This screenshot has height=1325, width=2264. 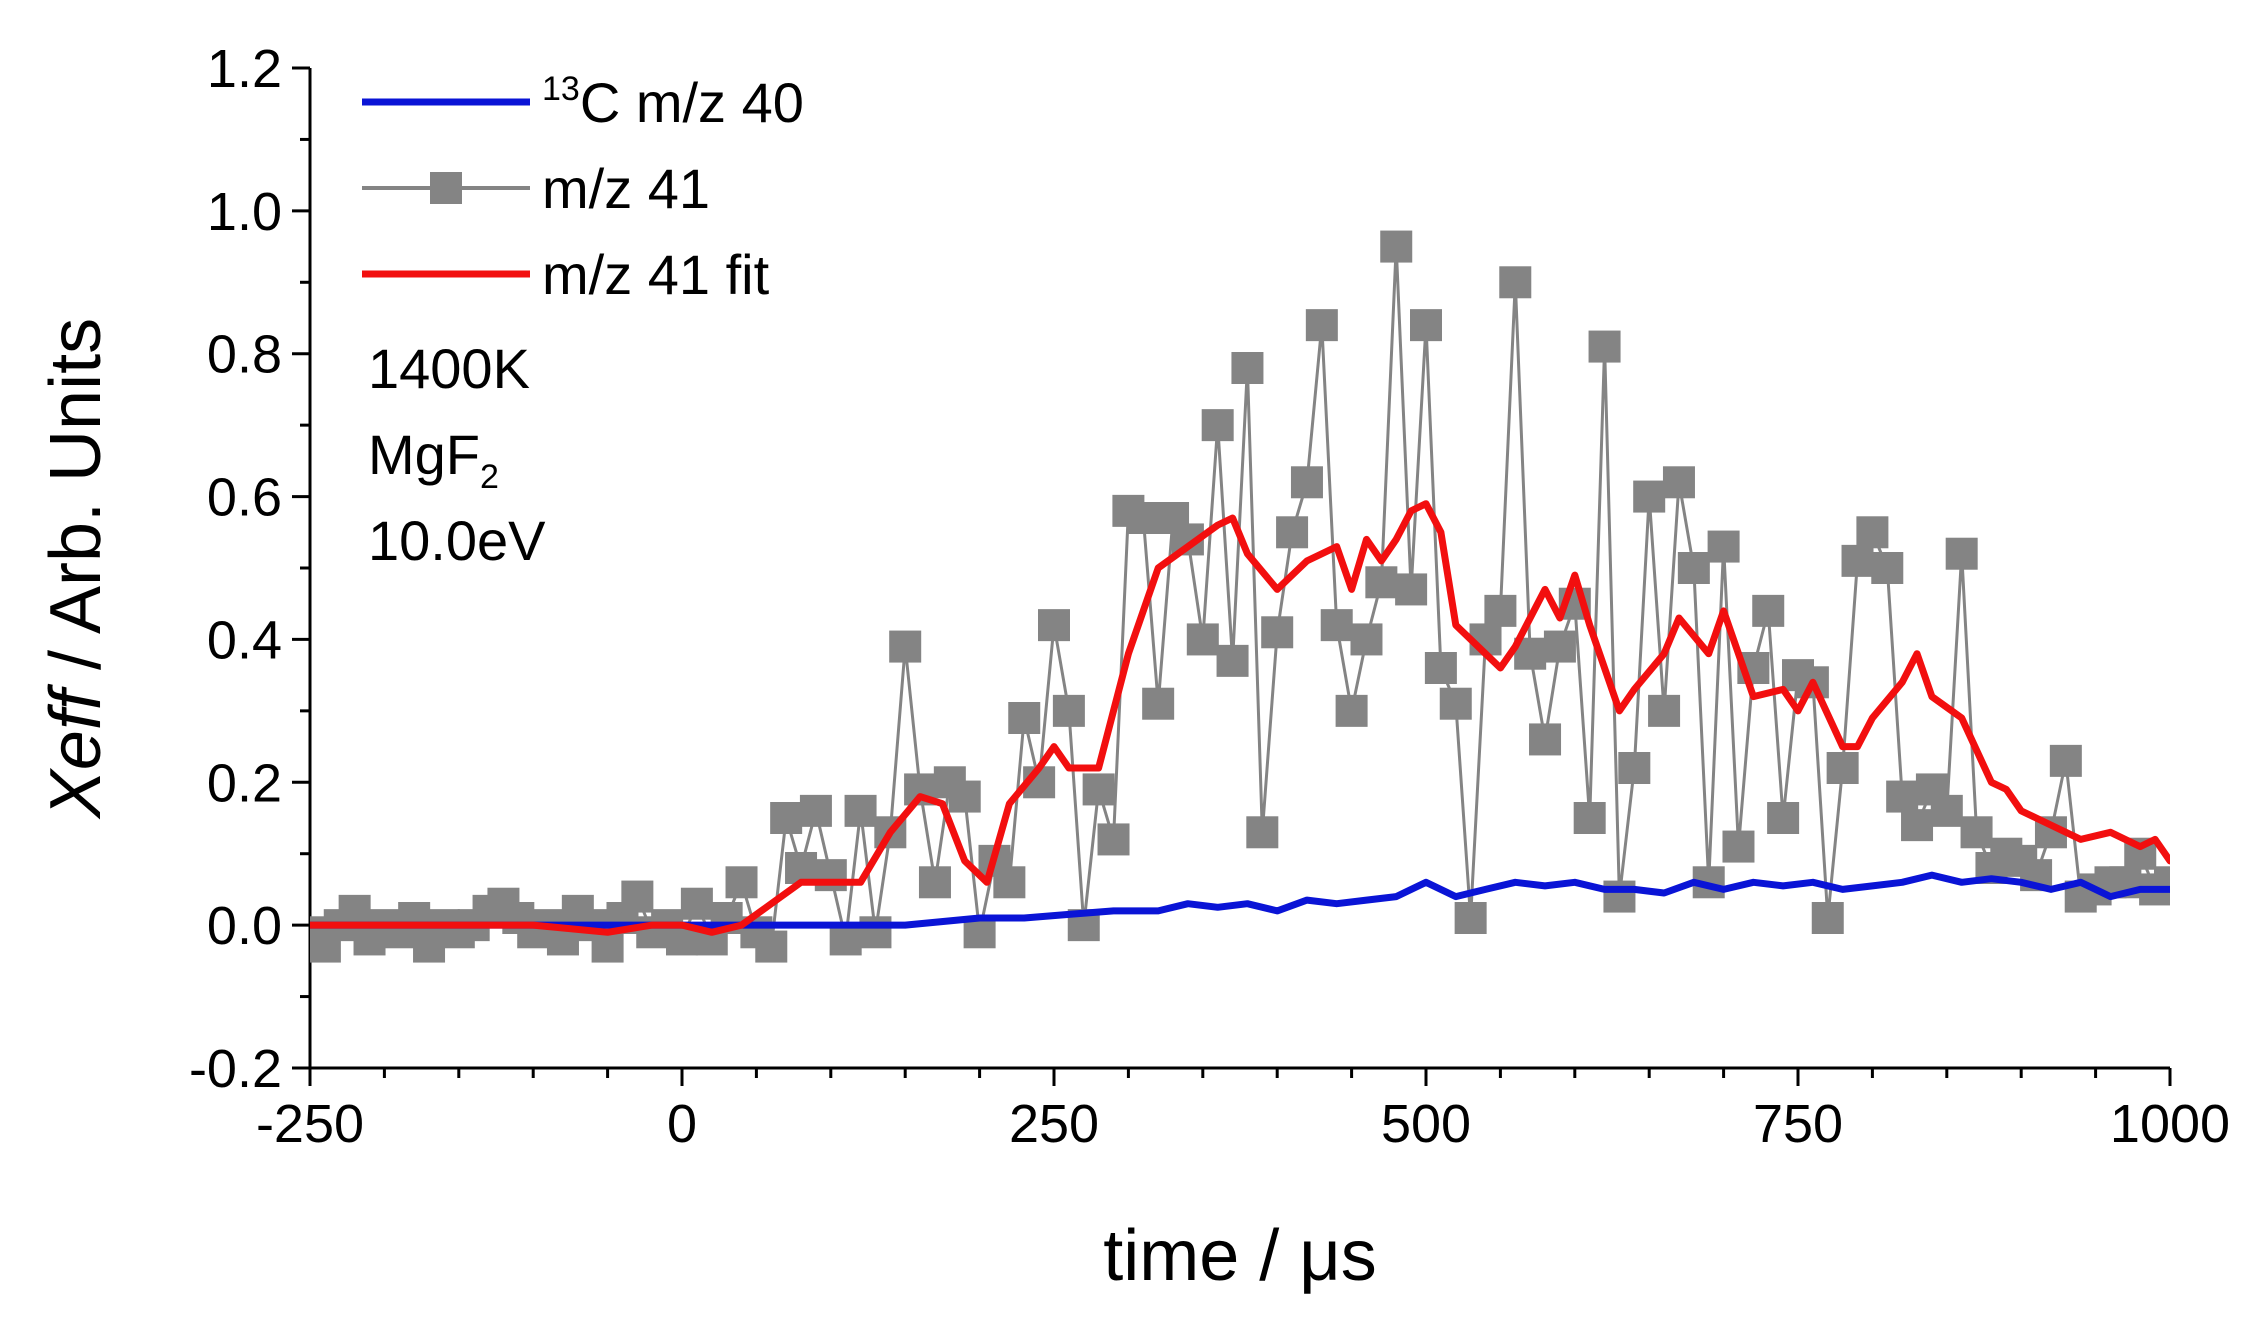 I want to click on legend: 13C m/z 40 m/z 41 m/z 41 fit, so click(x=583, y=188).